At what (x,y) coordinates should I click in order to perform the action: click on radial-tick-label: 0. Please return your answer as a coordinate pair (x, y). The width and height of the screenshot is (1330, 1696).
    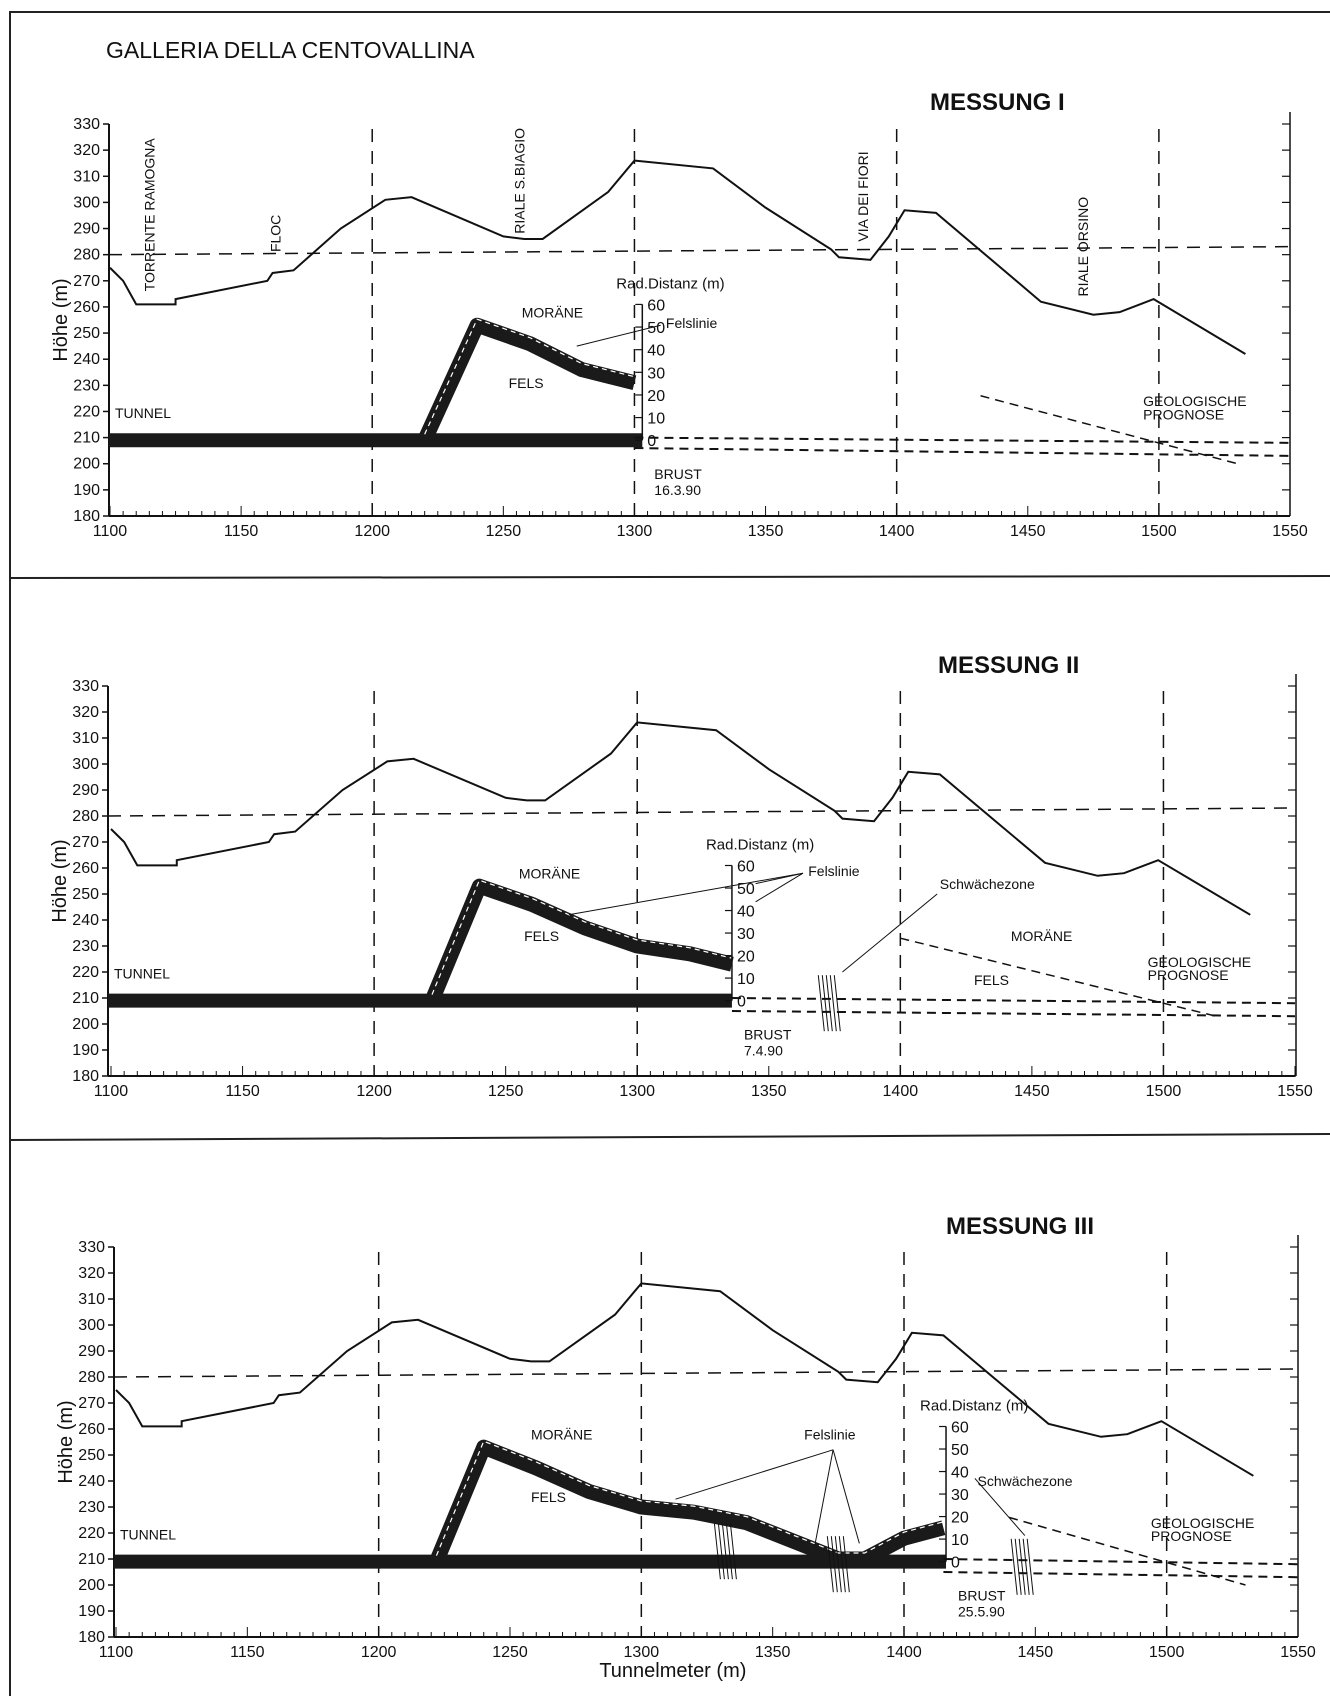
    Looking at the image, I should click on (955, 1563).